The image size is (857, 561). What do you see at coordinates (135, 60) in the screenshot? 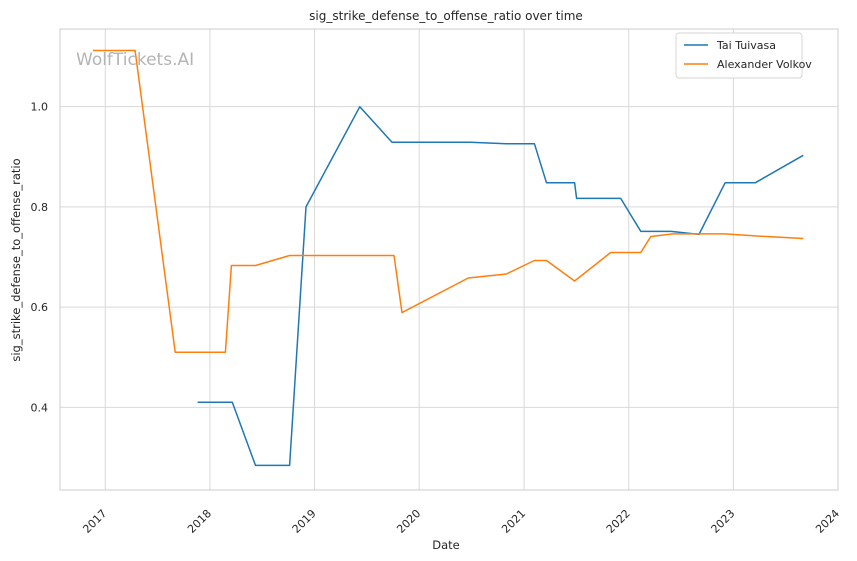
I see `watermark: WolfTickets.AI` at bounding box center [135, 60].